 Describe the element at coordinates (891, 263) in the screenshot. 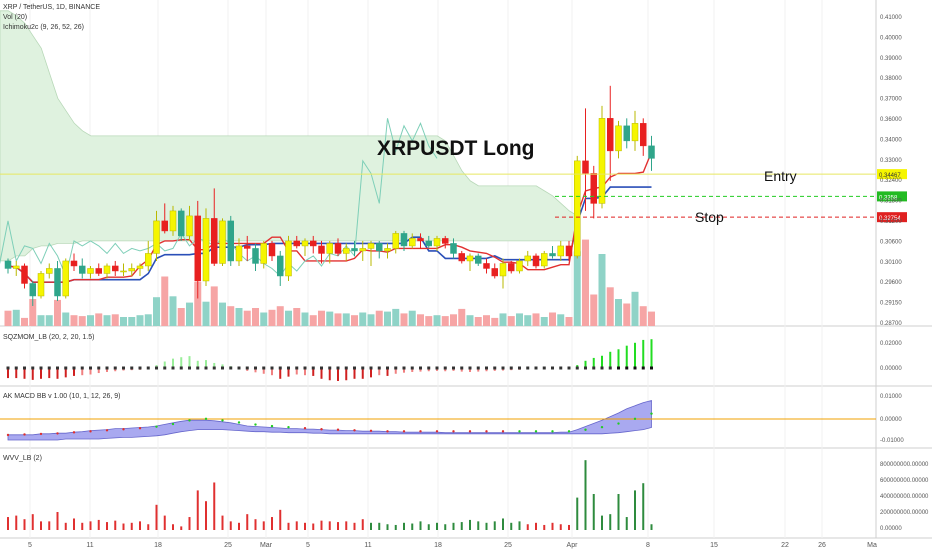

I see `price-axis-label: 0.30100` at that location.